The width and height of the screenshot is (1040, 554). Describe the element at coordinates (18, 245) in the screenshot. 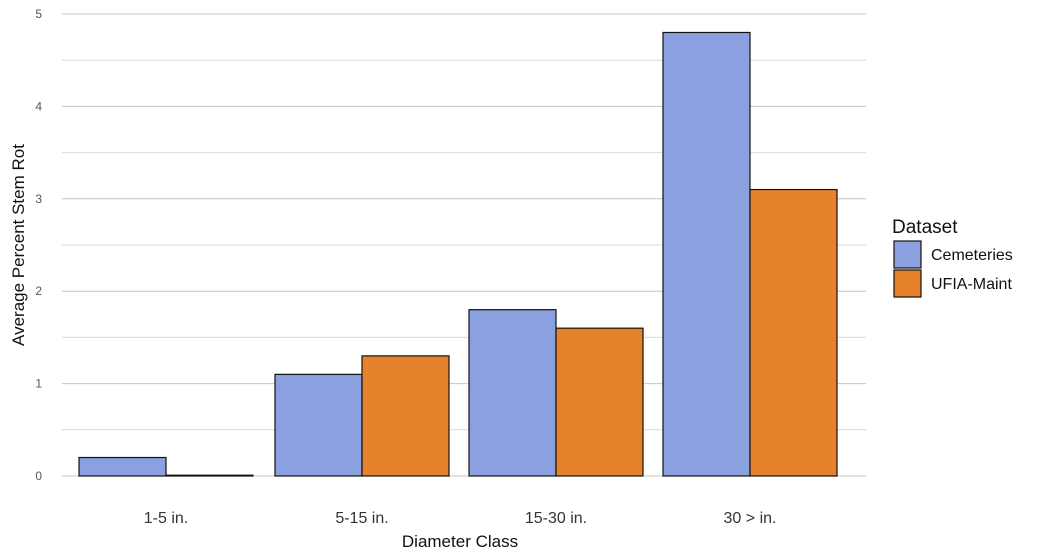

I see `y-axis-title: Average Percent Stem Rot` at that location.